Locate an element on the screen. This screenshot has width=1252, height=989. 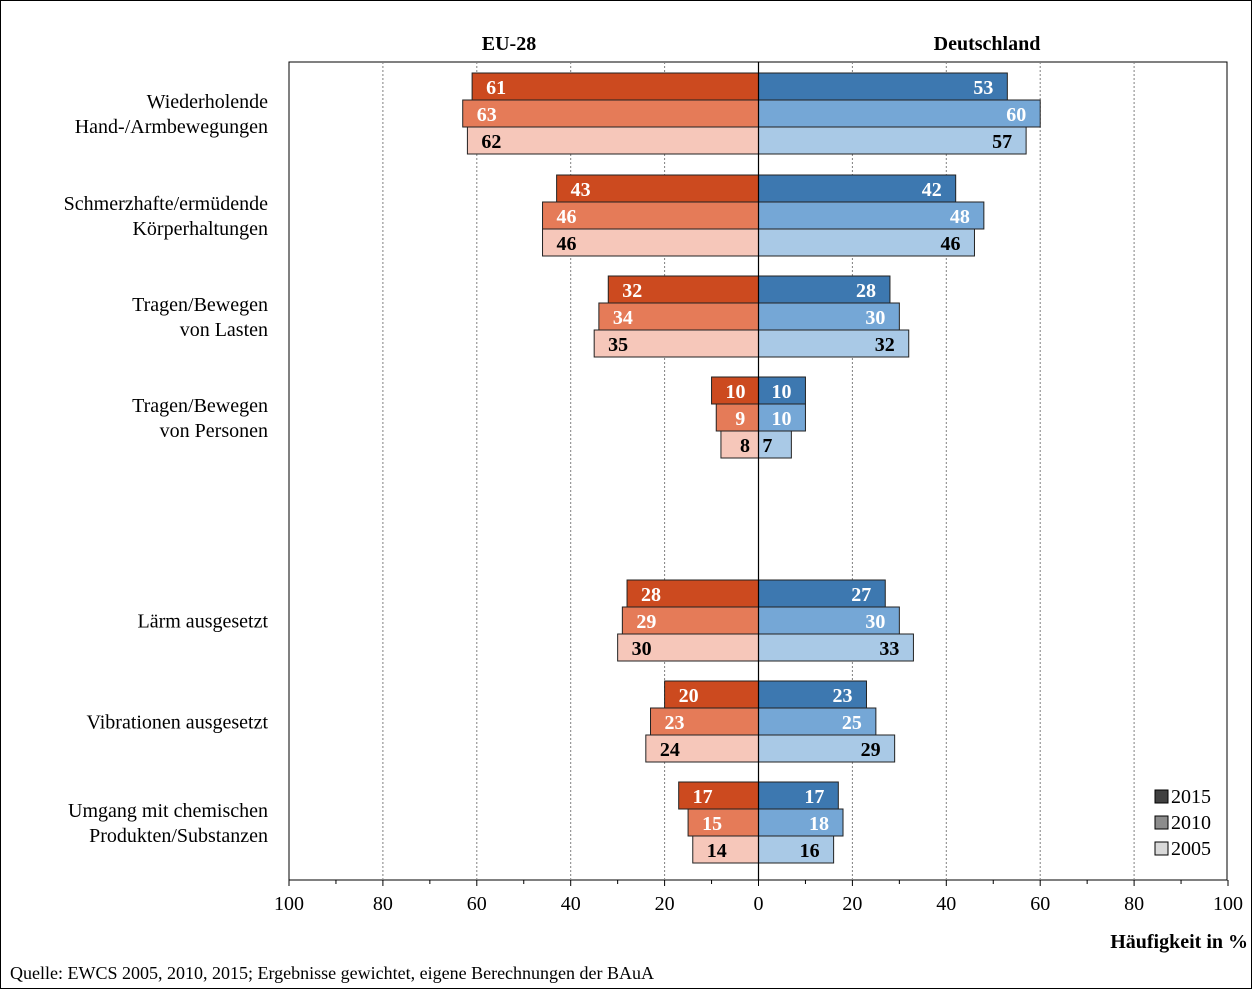
data-label-deutschland: 18 is located at coordinates (819, 824).